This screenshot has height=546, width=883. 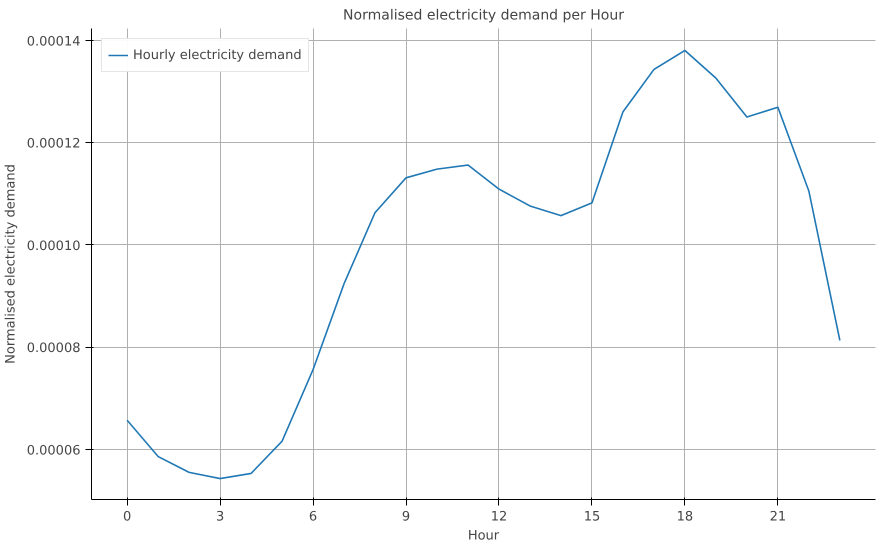 I want to click on x-tick-label: 18, so click(x=685, y=517).